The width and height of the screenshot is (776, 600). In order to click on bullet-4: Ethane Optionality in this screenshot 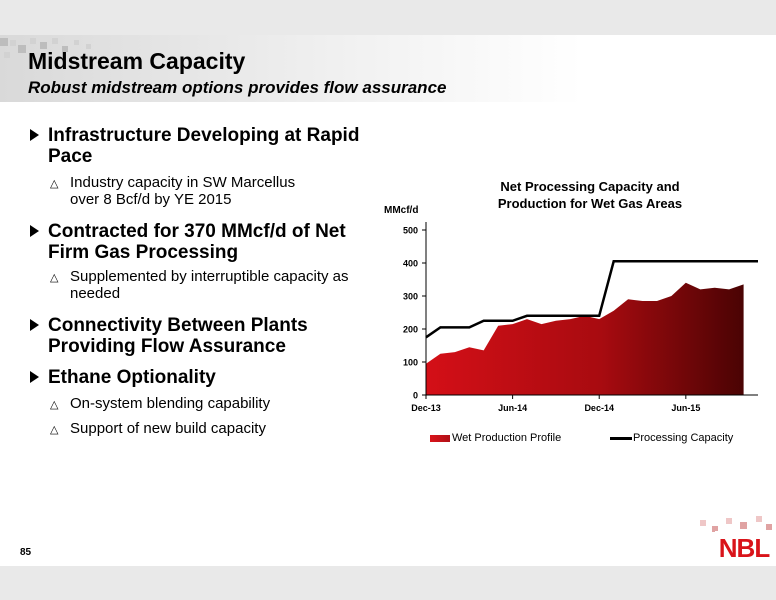, I will do `click(132, 377)`.